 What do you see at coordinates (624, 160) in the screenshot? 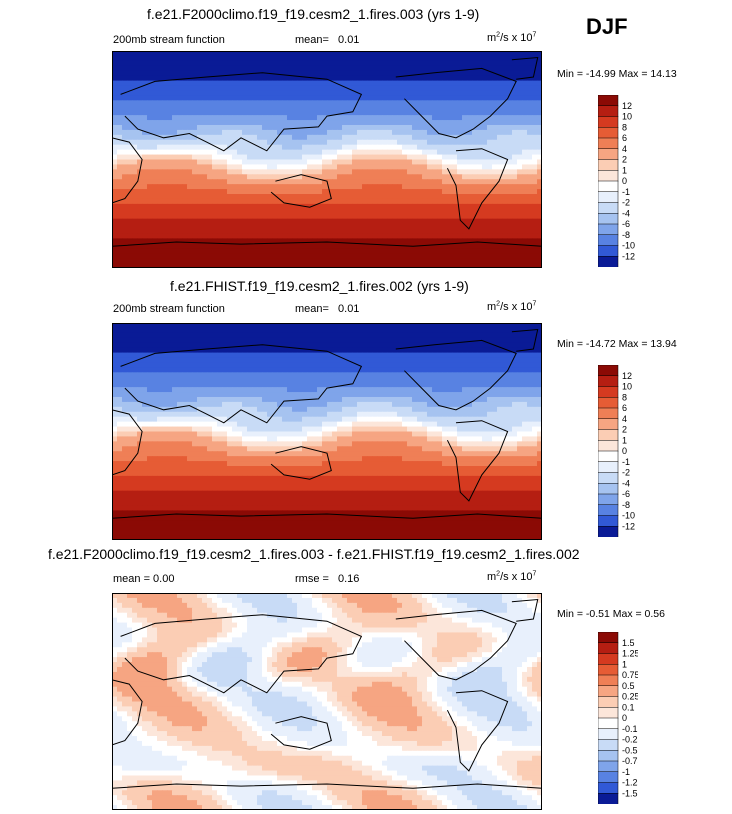
I see `colorbar-tick-label: 2` at bounding box center [624, 160].